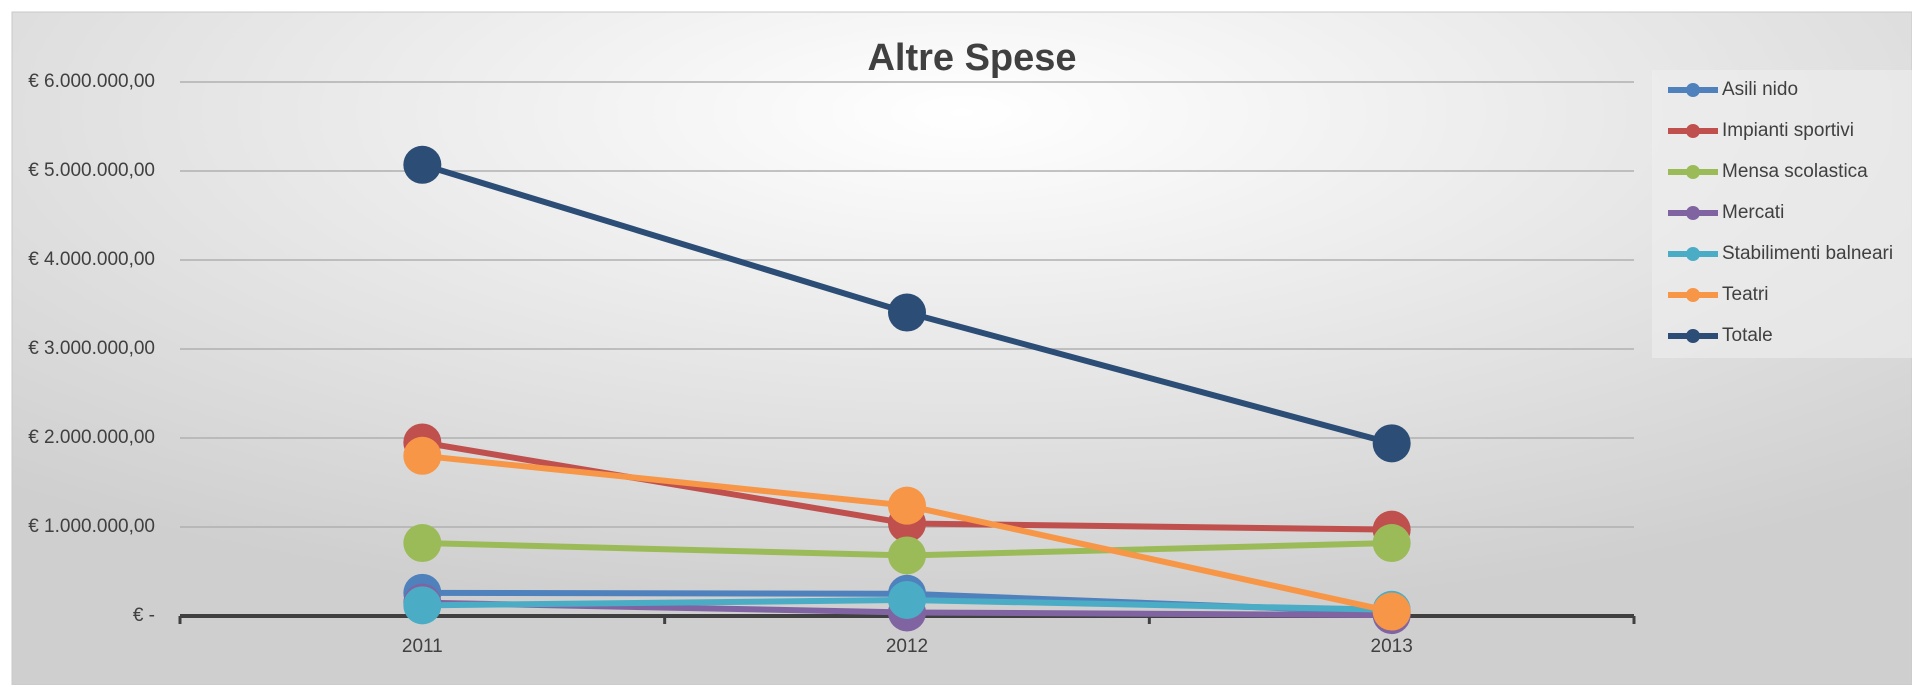 This screenshot has height=690, width=1912. Describe the element at coordinates (1747, 335) in the screenshot. I see `legend-label: Totale` at that location.